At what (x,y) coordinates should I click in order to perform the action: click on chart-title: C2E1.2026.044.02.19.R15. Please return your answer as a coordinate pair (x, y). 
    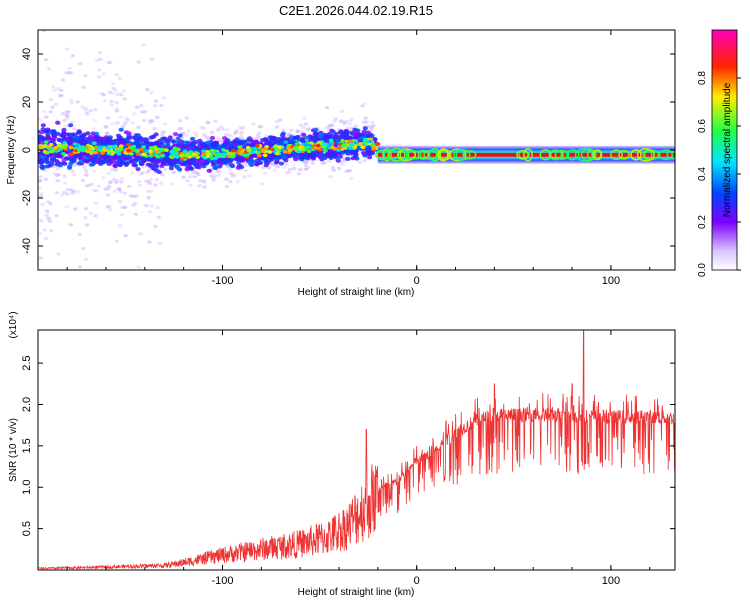
    Looking at the image, I should click on (356, 10).